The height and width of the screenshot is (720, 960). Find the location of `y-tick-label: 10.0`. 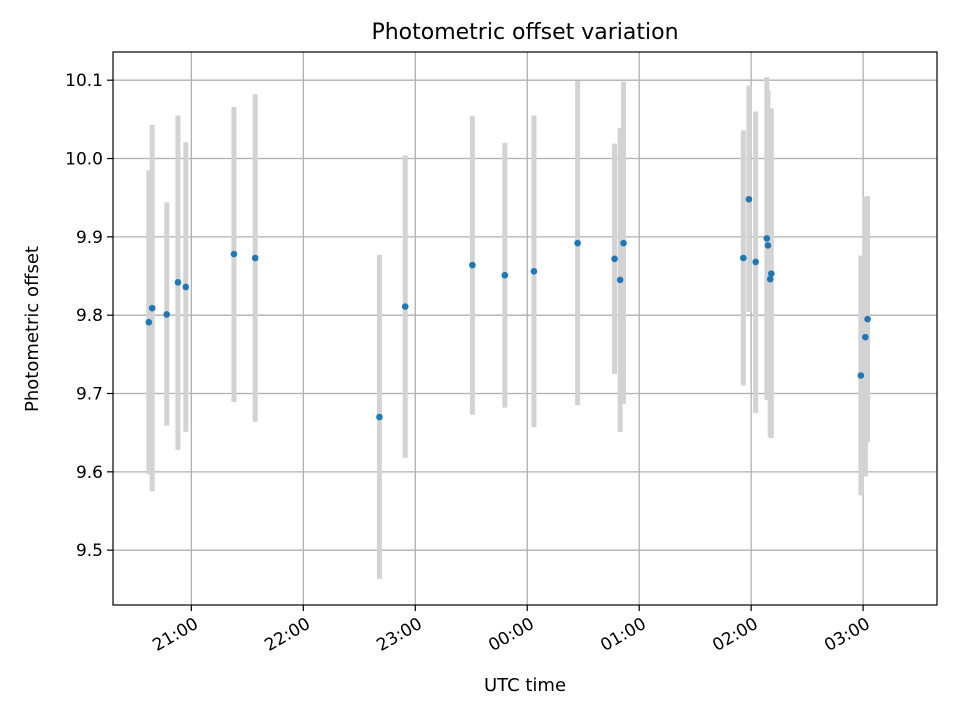

y-tick-label: 10.0 is located at coordinates (84, 160).